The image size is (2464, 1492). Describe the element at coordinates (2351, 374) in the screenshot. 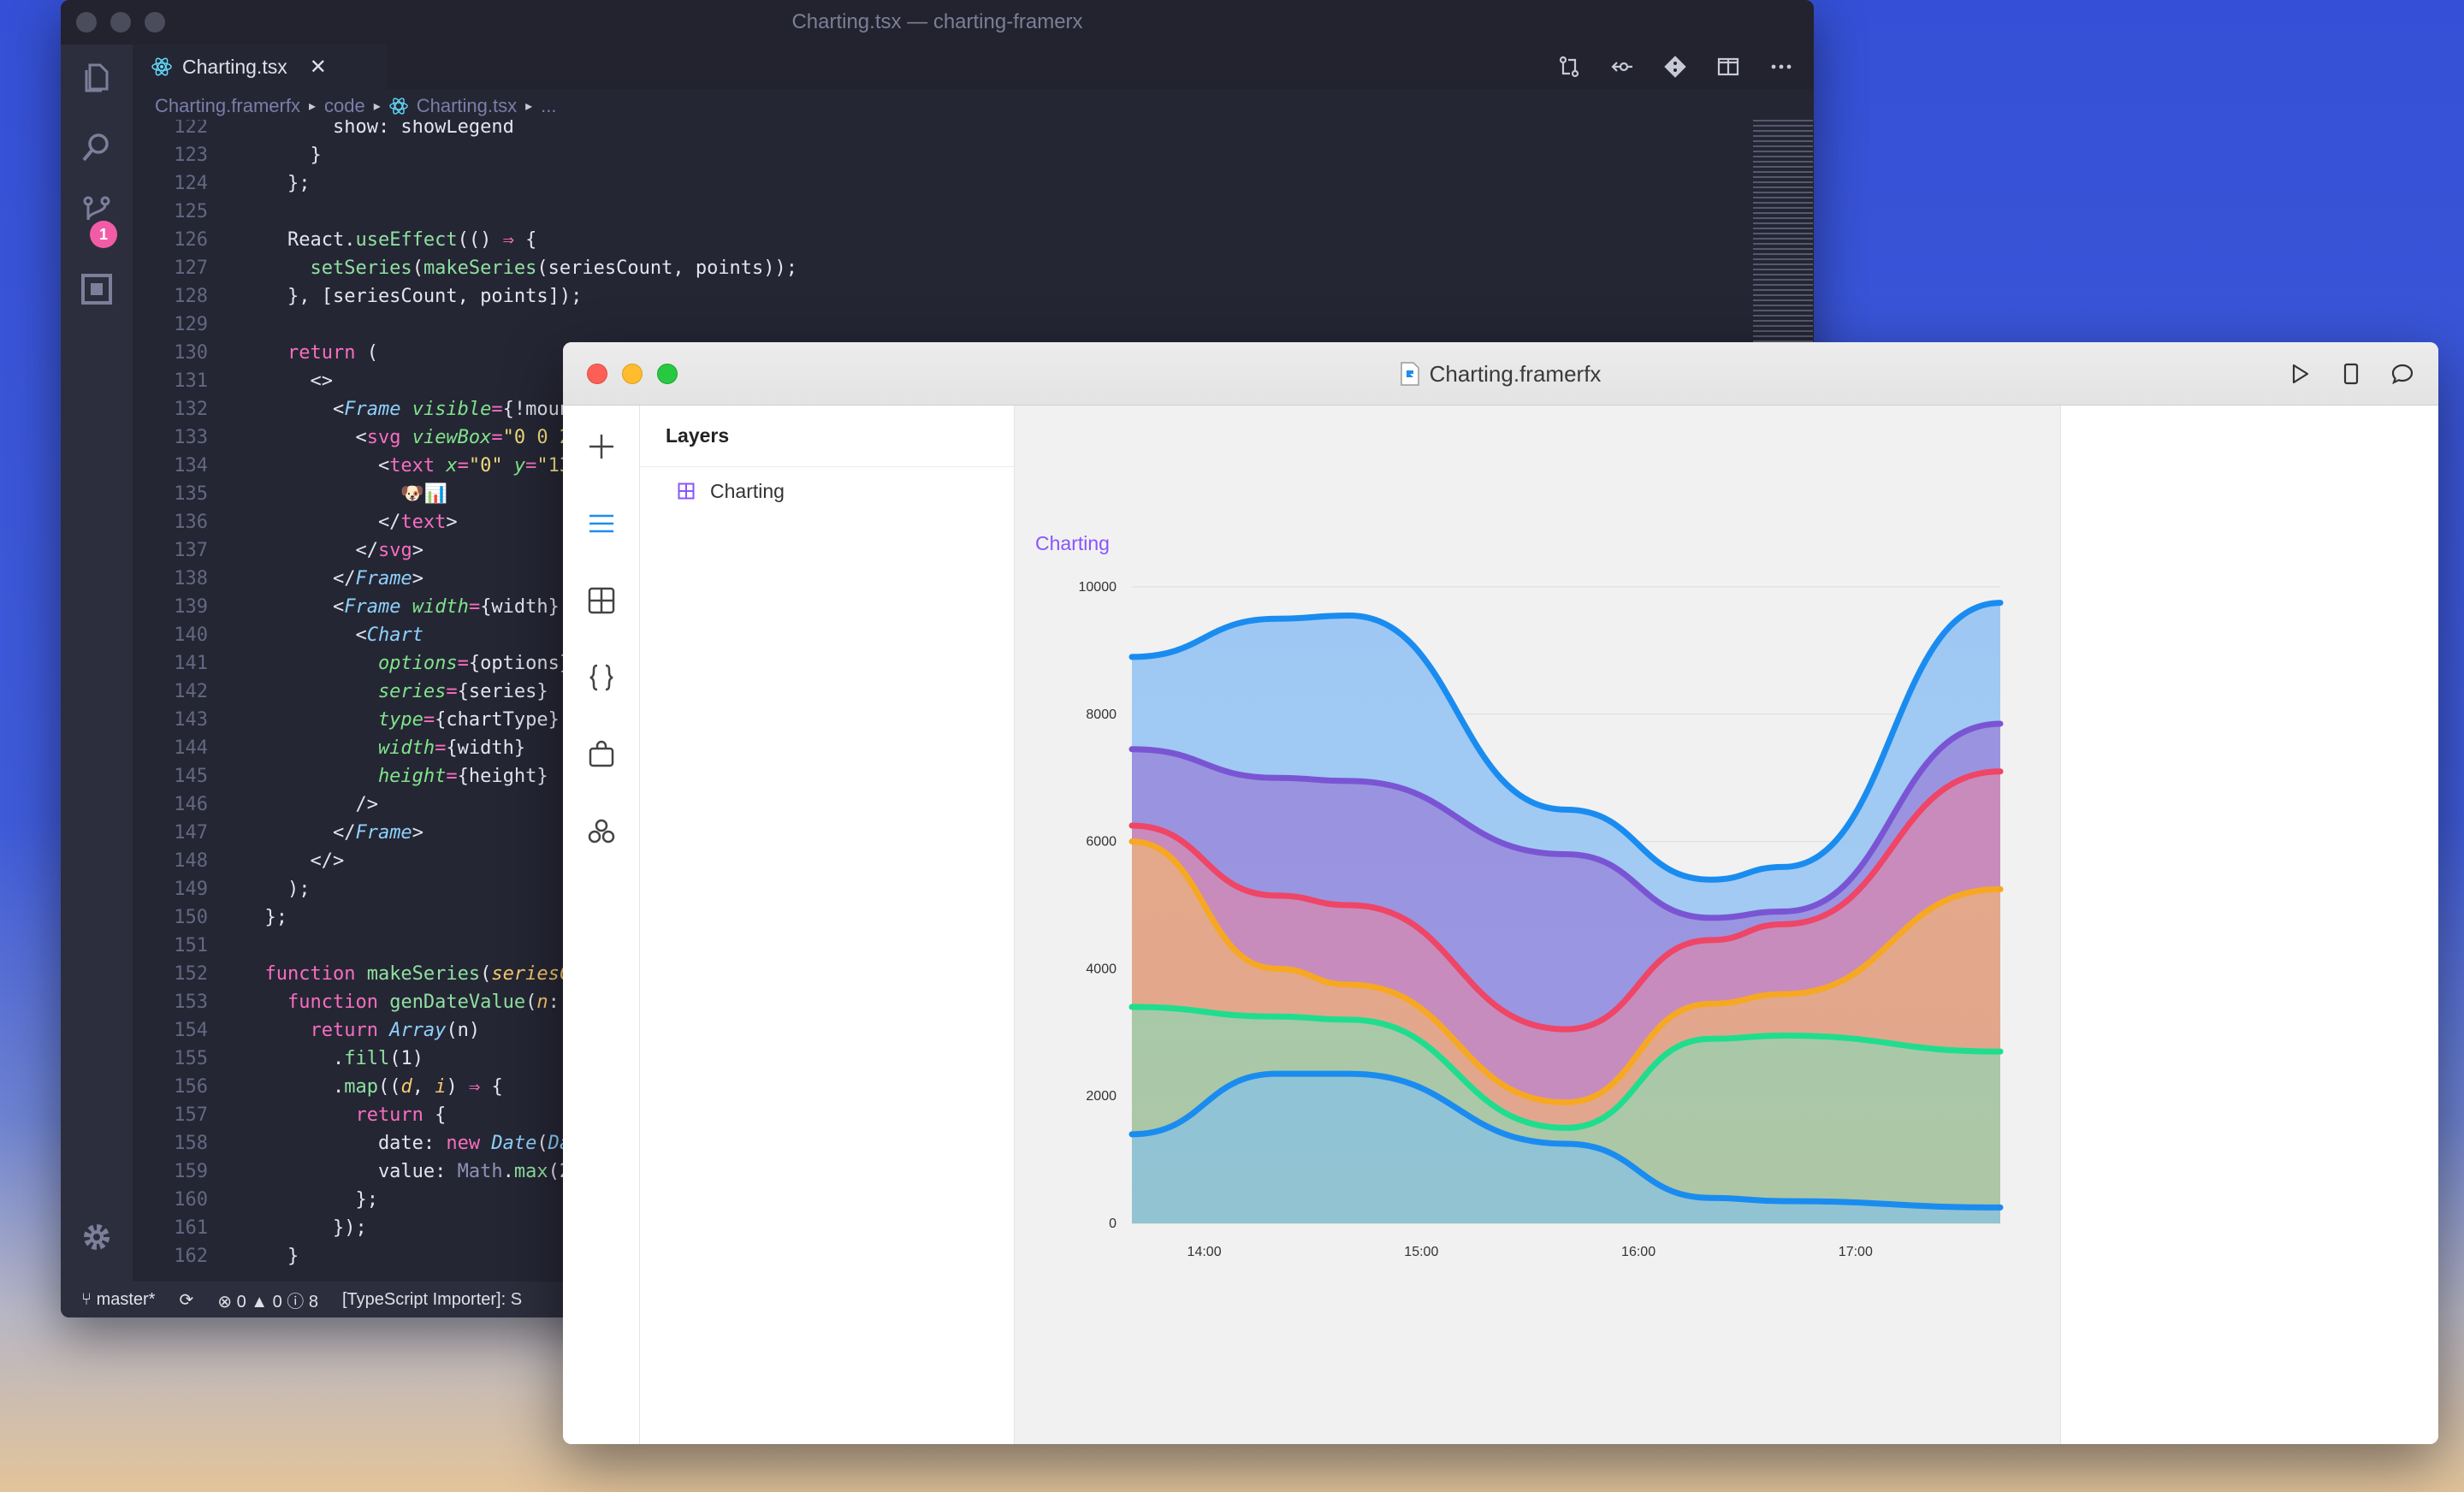

I see `device-preview-icon` at that location.